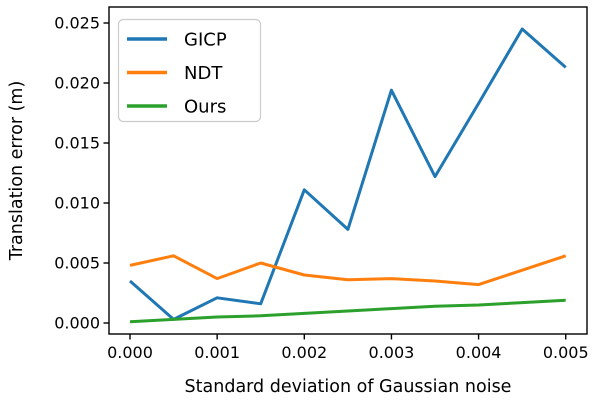  I want to click on y-tick-label: 0.000, so click(77, 322).